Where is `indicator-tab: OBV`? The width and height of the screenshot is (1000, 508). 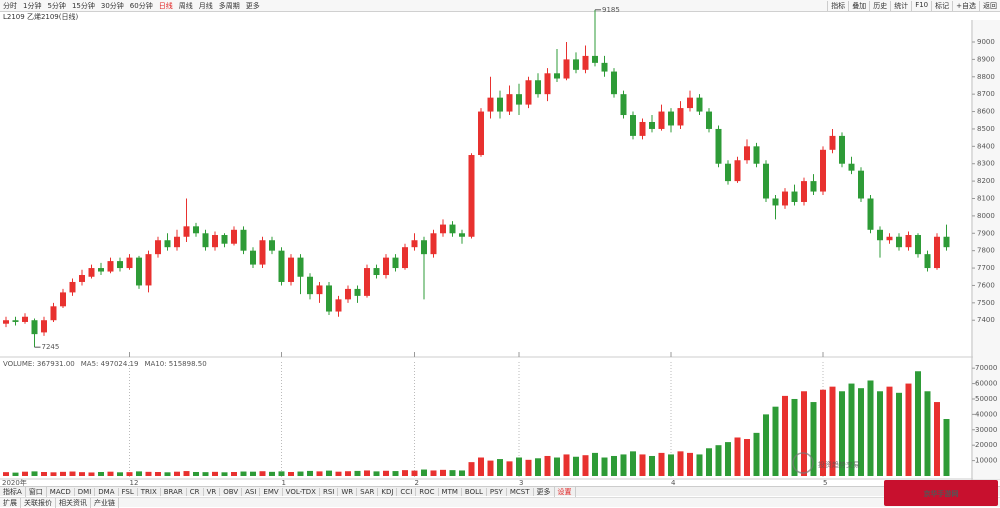 indicator-tab: OBV is located at coordinates (231, 491).